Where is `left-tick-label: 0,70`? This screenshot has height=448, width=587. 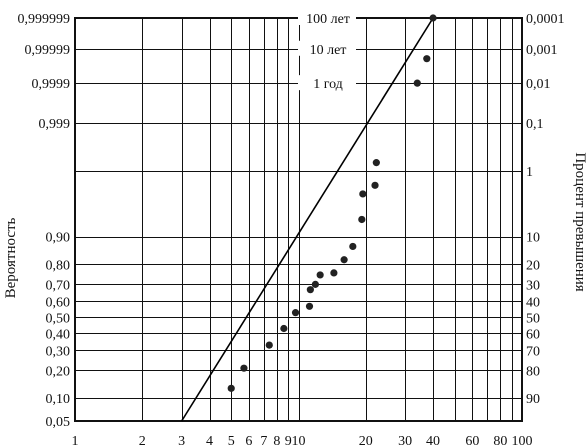 left-tick-label: 0,70 is located at coordinates (58, 285).